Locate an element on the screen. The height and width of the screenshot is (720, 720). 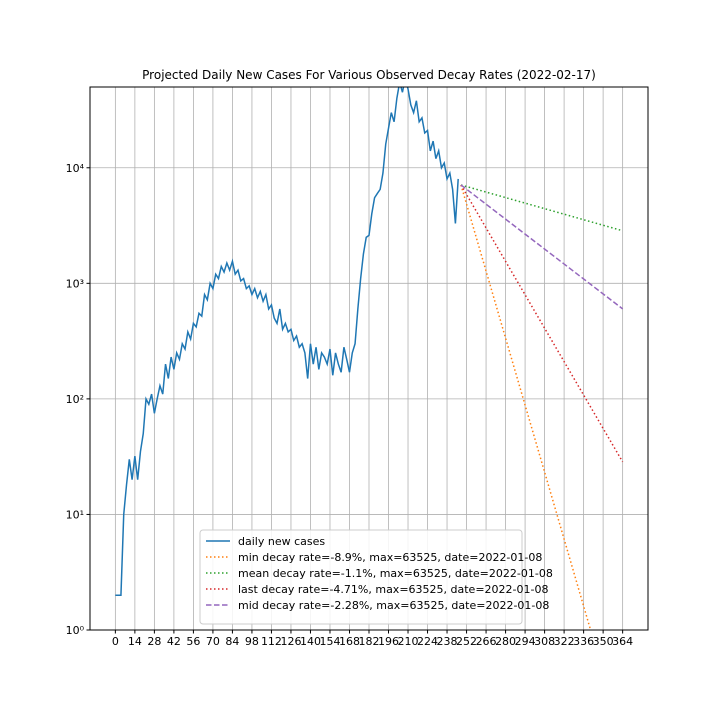
x-tick-label: 266 is located at coordinates (486, 641).